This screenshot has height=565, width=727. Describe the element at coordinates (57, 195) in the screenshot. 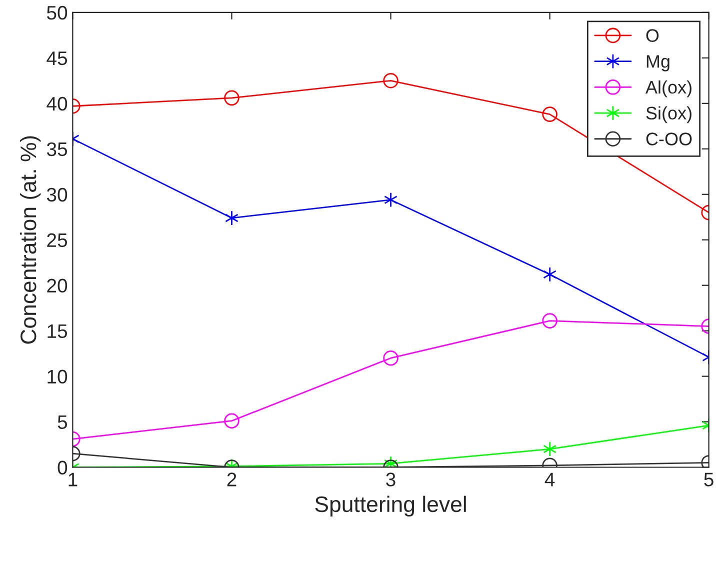

I see `y-tick-label: 30` at that location.